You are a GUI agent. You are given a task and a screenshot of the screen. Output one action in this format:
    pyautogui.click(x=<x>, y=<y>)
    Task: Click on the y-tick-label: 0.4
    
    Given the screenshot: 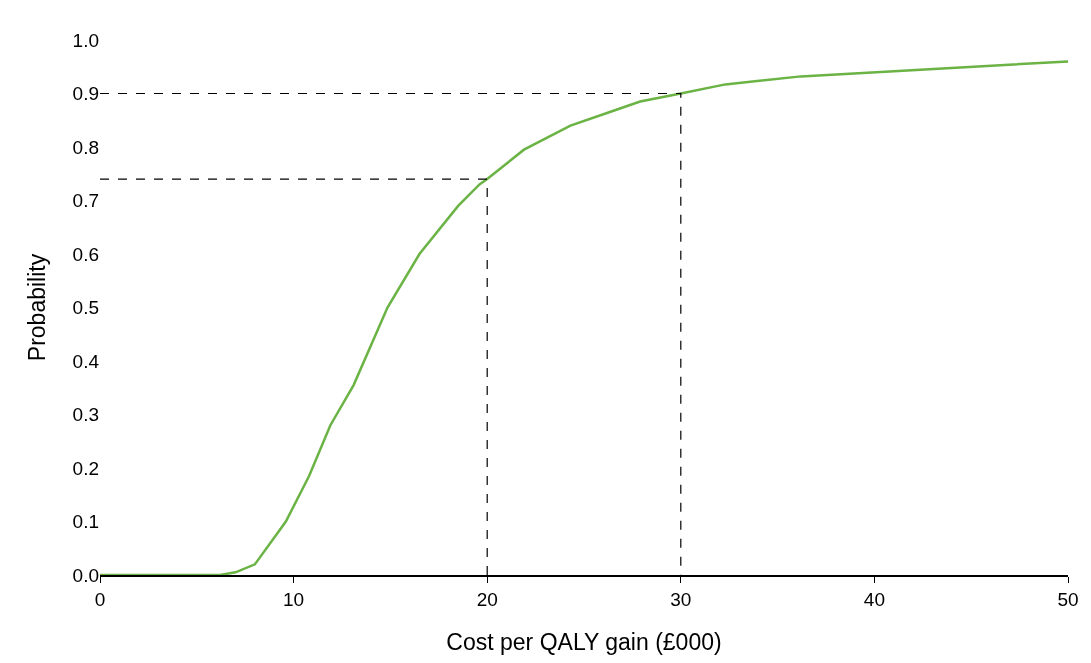 What is the action you would take?
    pyautogui.click(x=86, y=361)
    